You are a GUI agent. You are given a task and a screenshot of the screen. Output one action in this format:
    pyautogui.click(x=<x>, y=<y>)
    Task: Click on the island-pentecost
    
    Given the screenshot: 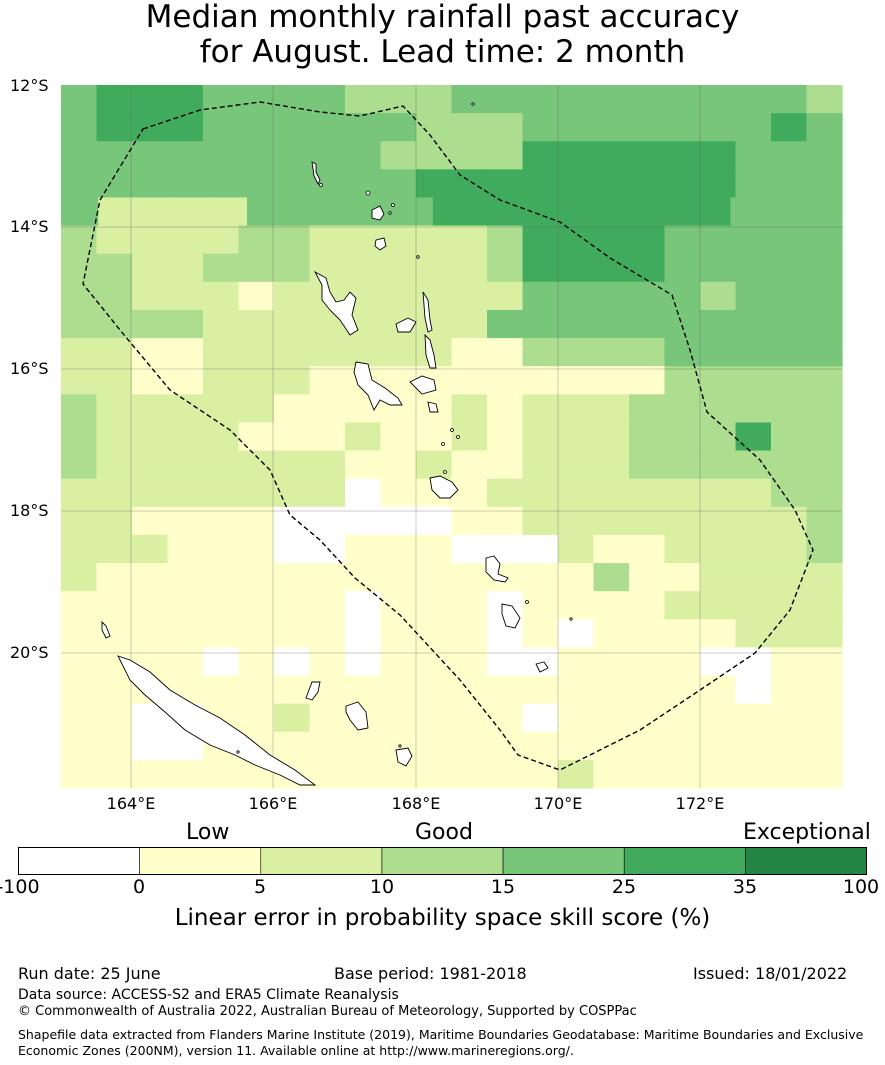 What is the action you would take?
    pyautogui.click(x=430, y=351)
    